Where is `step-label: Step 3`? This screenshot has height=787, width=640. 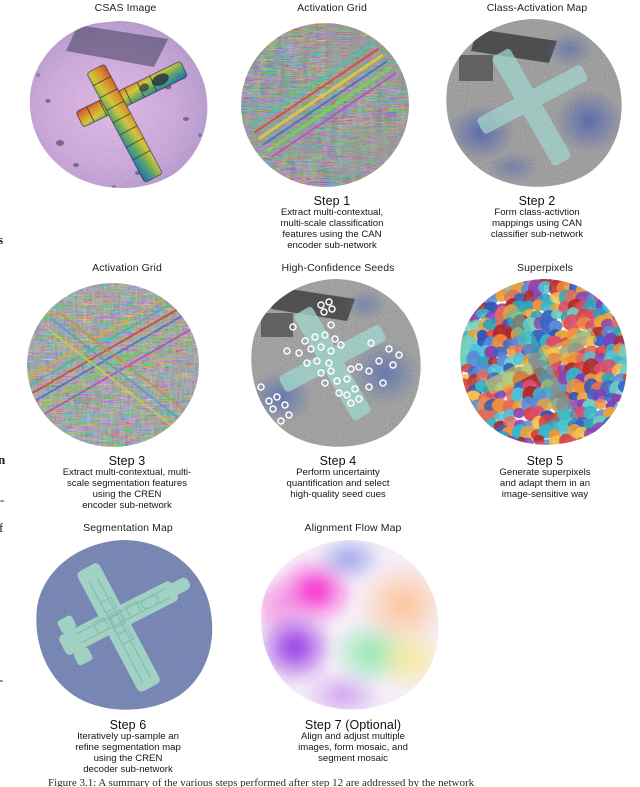 step-label: Step 3 is located at coordinates (127, 461).